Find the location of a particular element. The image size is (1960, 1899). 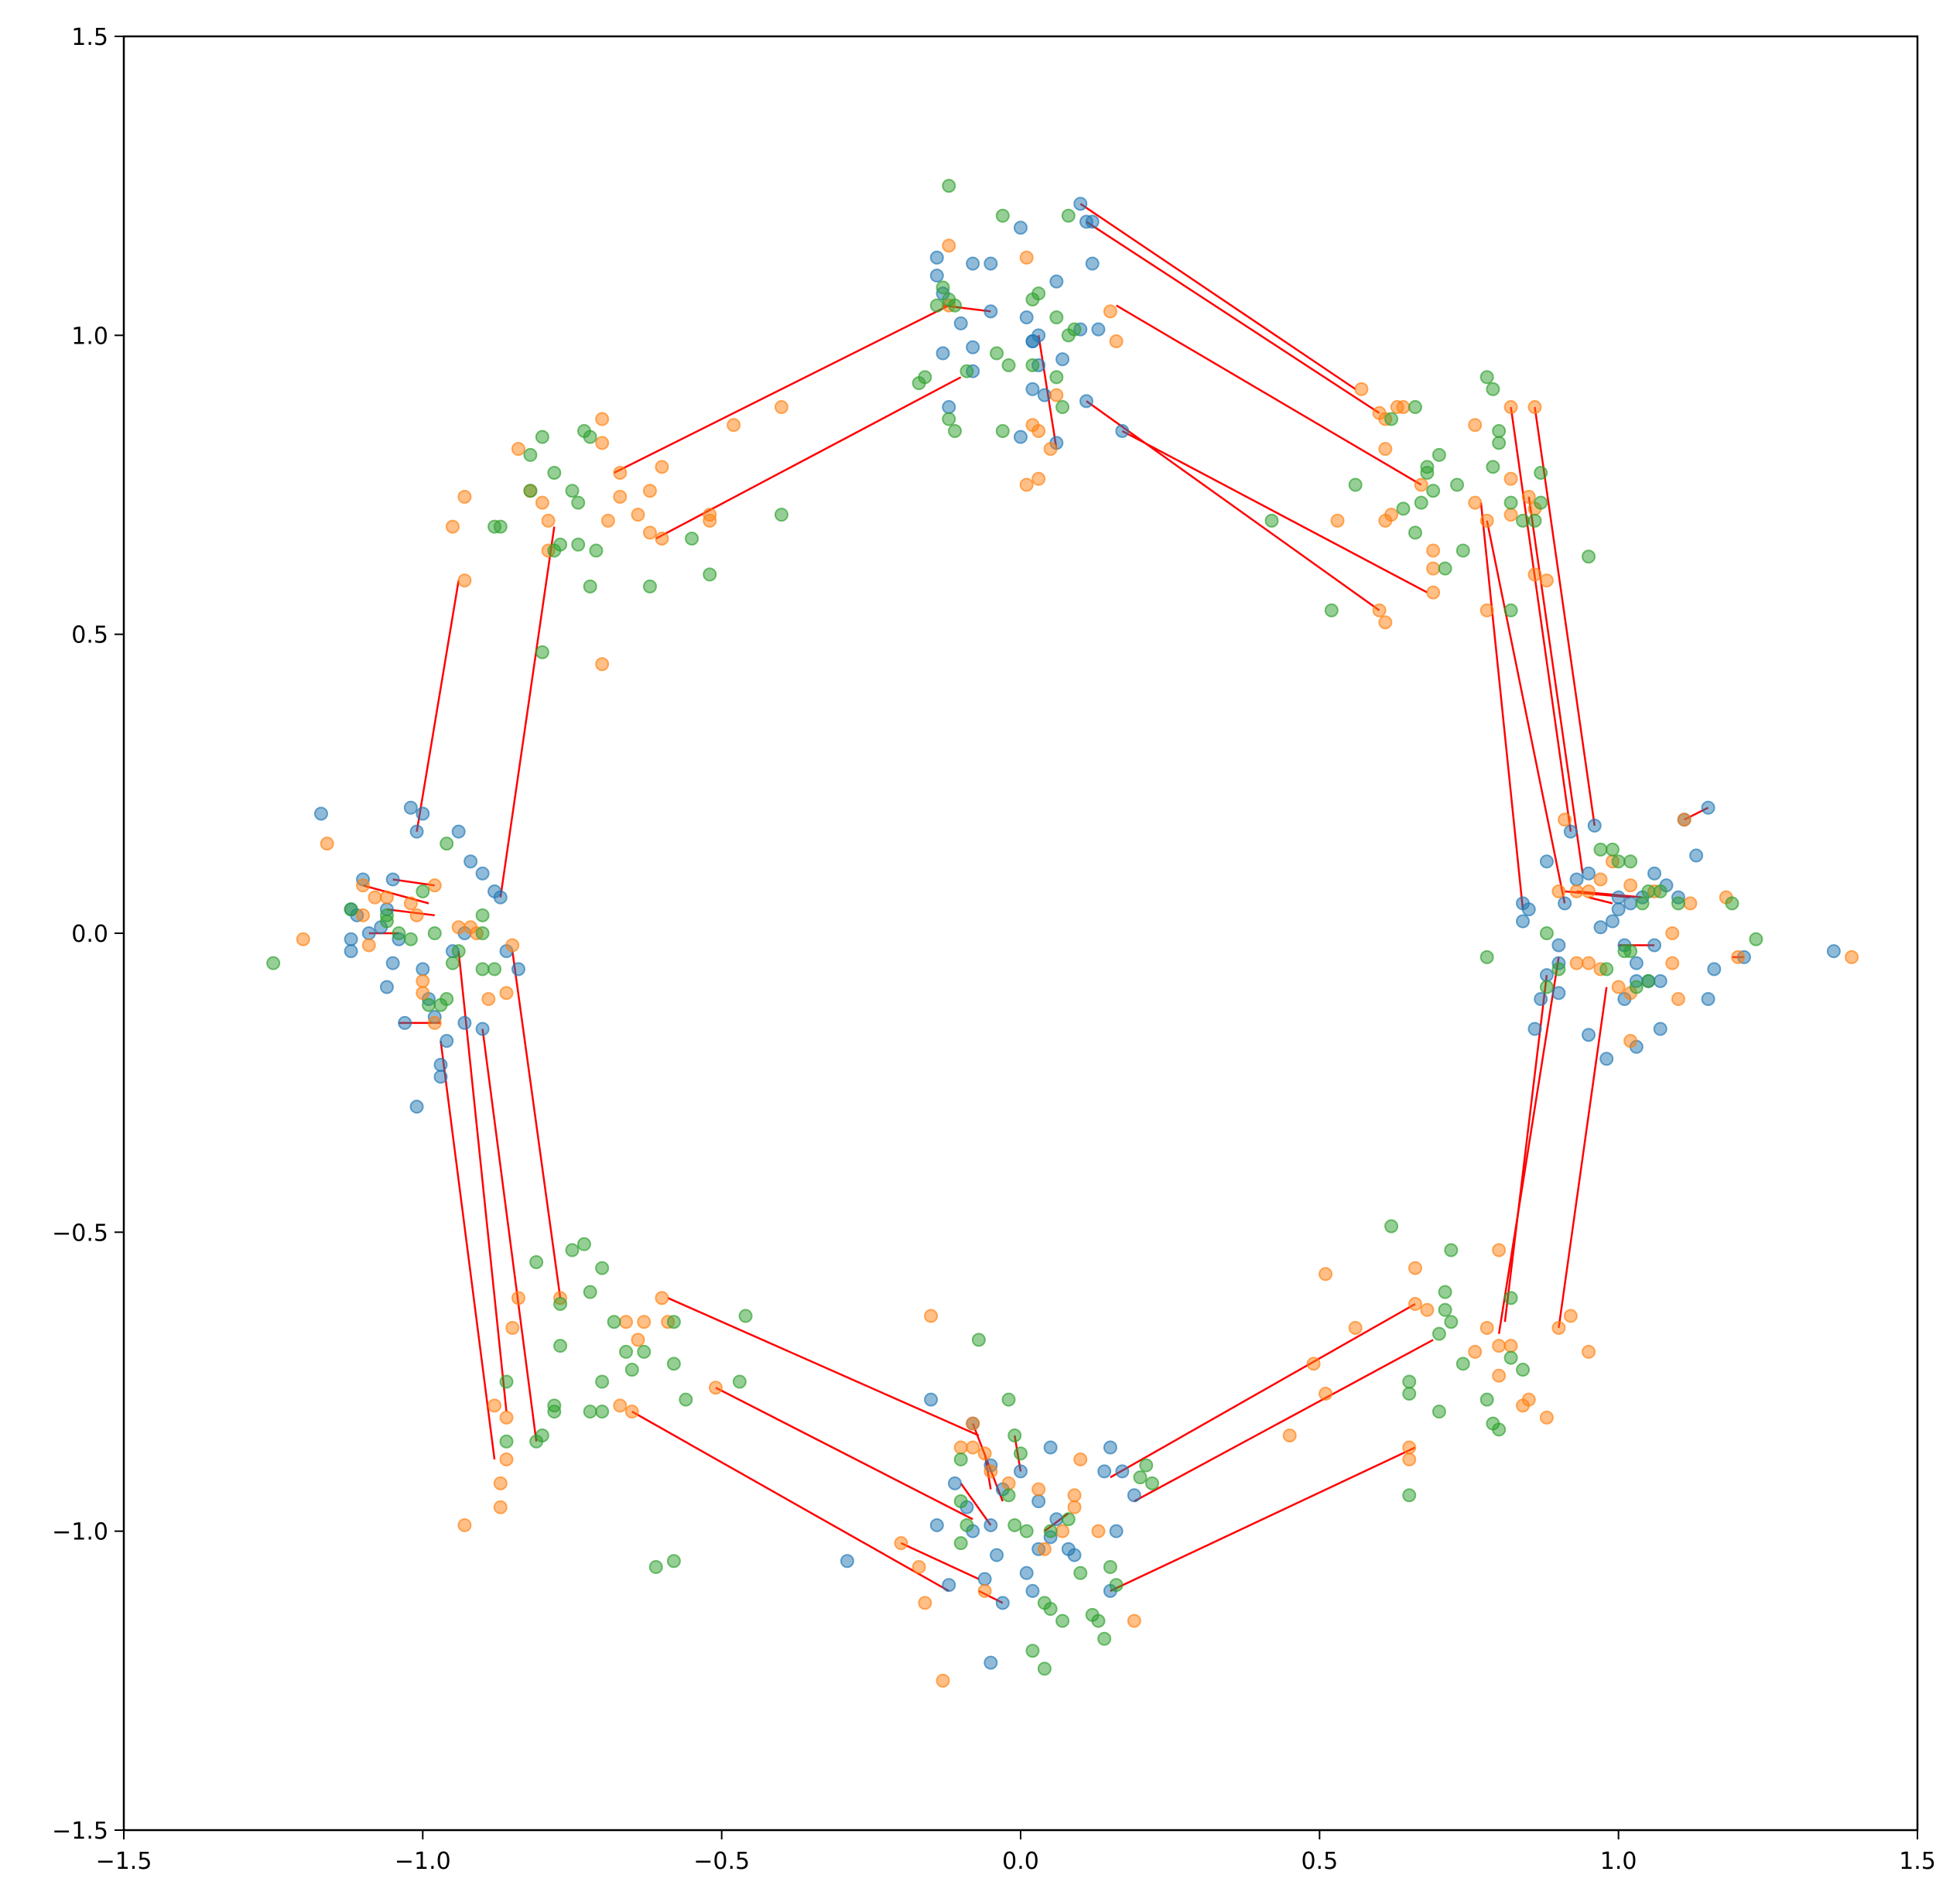

y-tick-label: 0.0 is located at coordinates (89, 935).